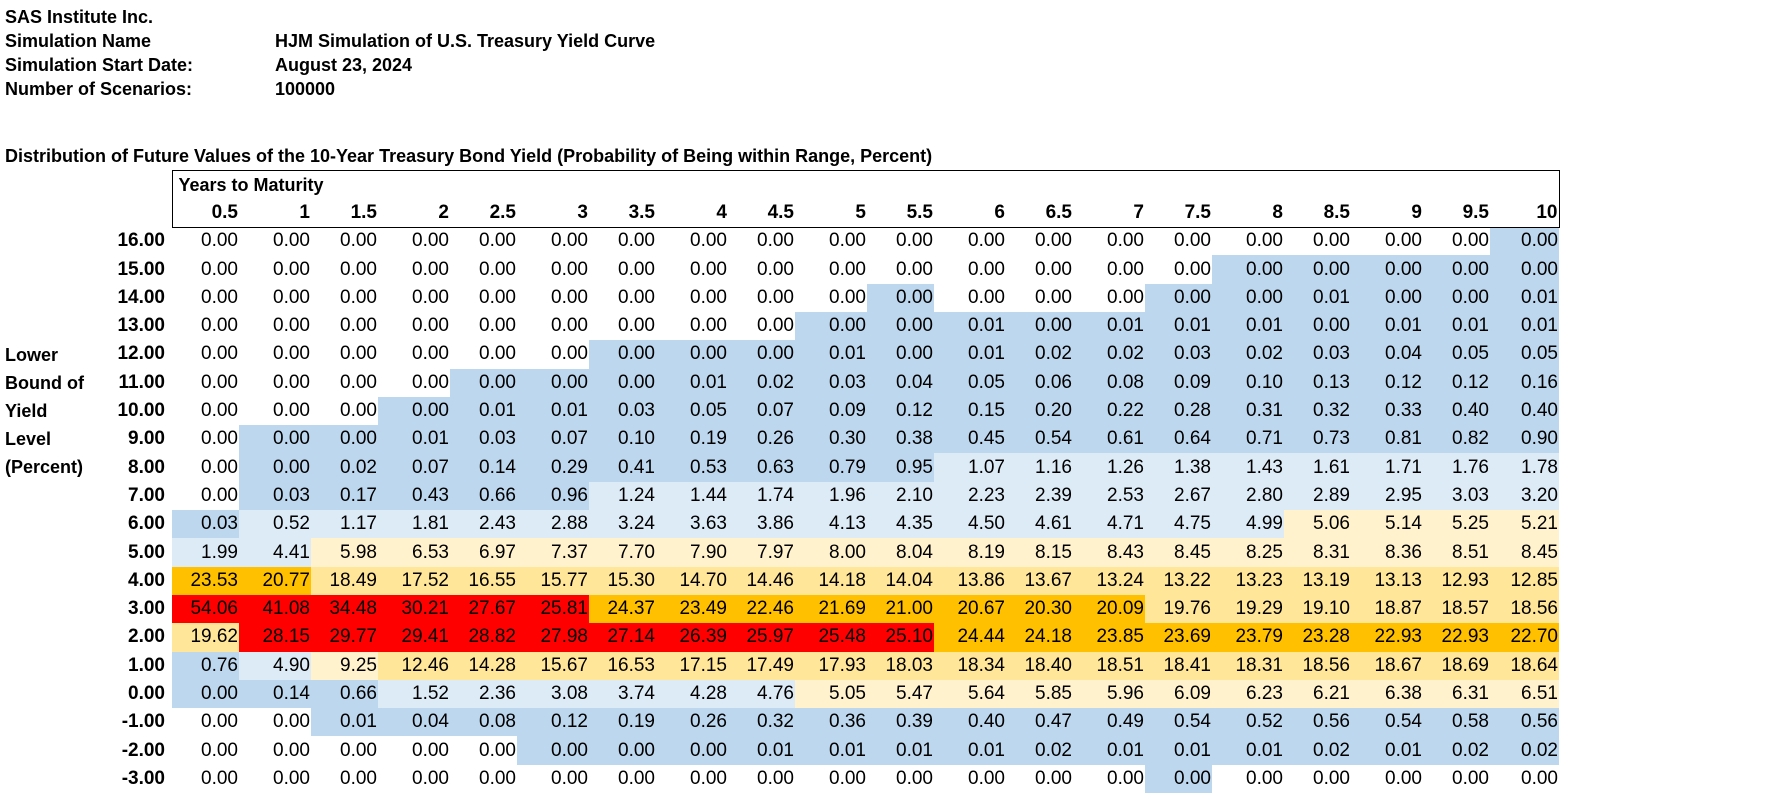  What do you see at coordinates (1248, 467) in the screenshot?
I see `value-cell: 1.43` at bounding box center [1248, 467].